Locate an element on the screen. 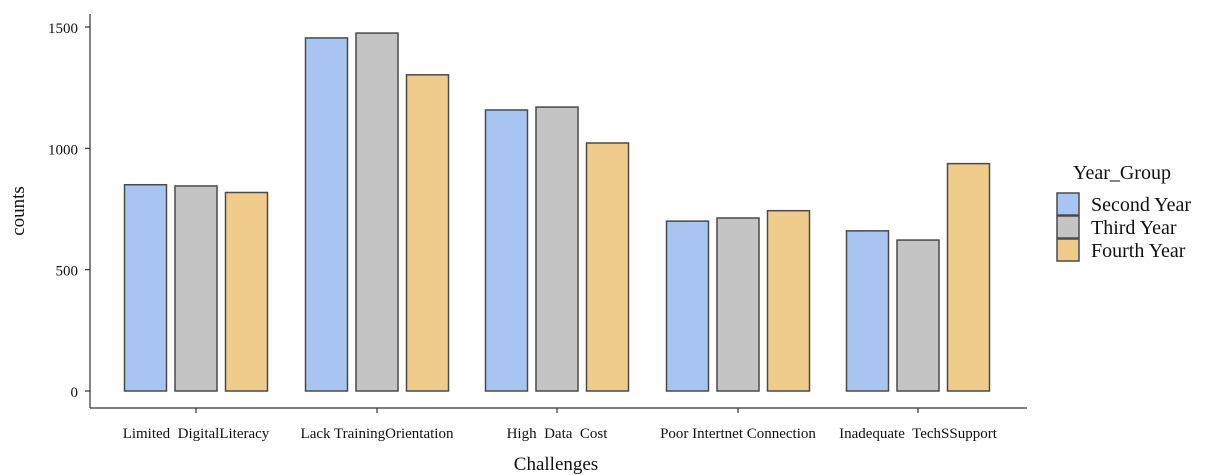  y-tick-label: 1000 is located at coordinates (63, 150).